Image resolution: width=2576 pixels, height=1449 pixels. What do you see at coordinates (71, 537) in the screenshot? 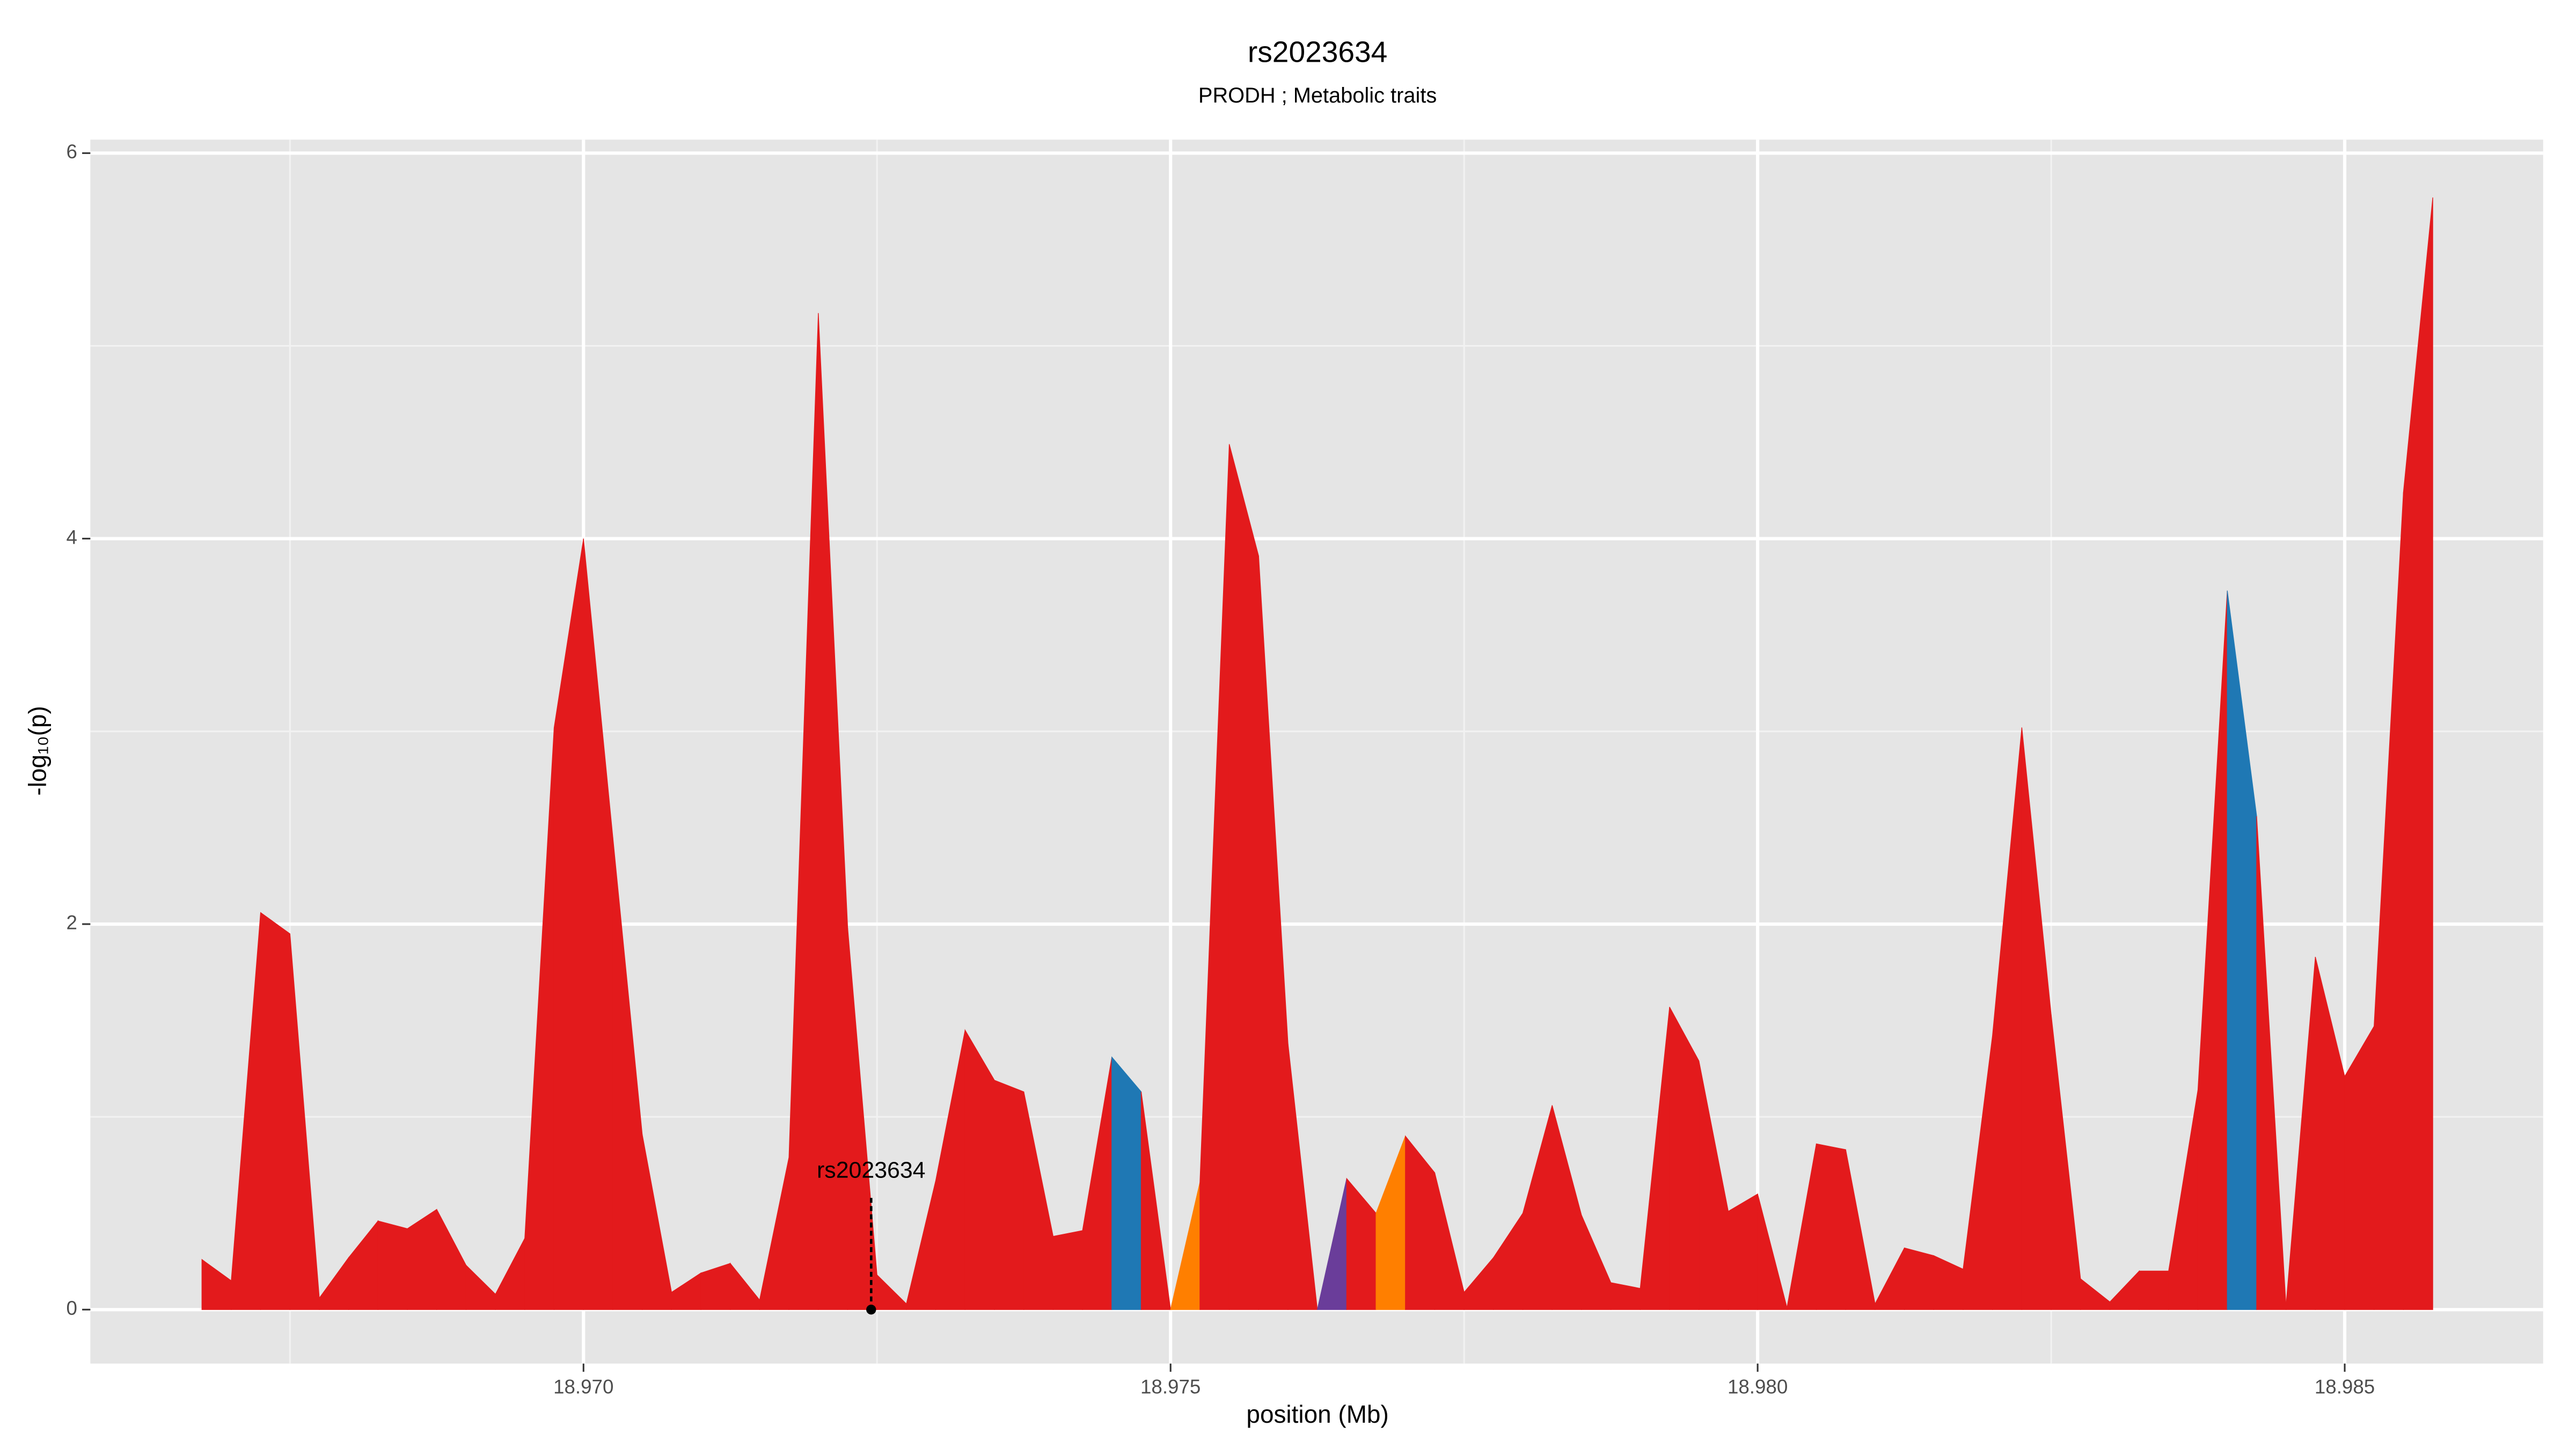
I see `y-tick-label: 4` at bounding box center [71, 537].